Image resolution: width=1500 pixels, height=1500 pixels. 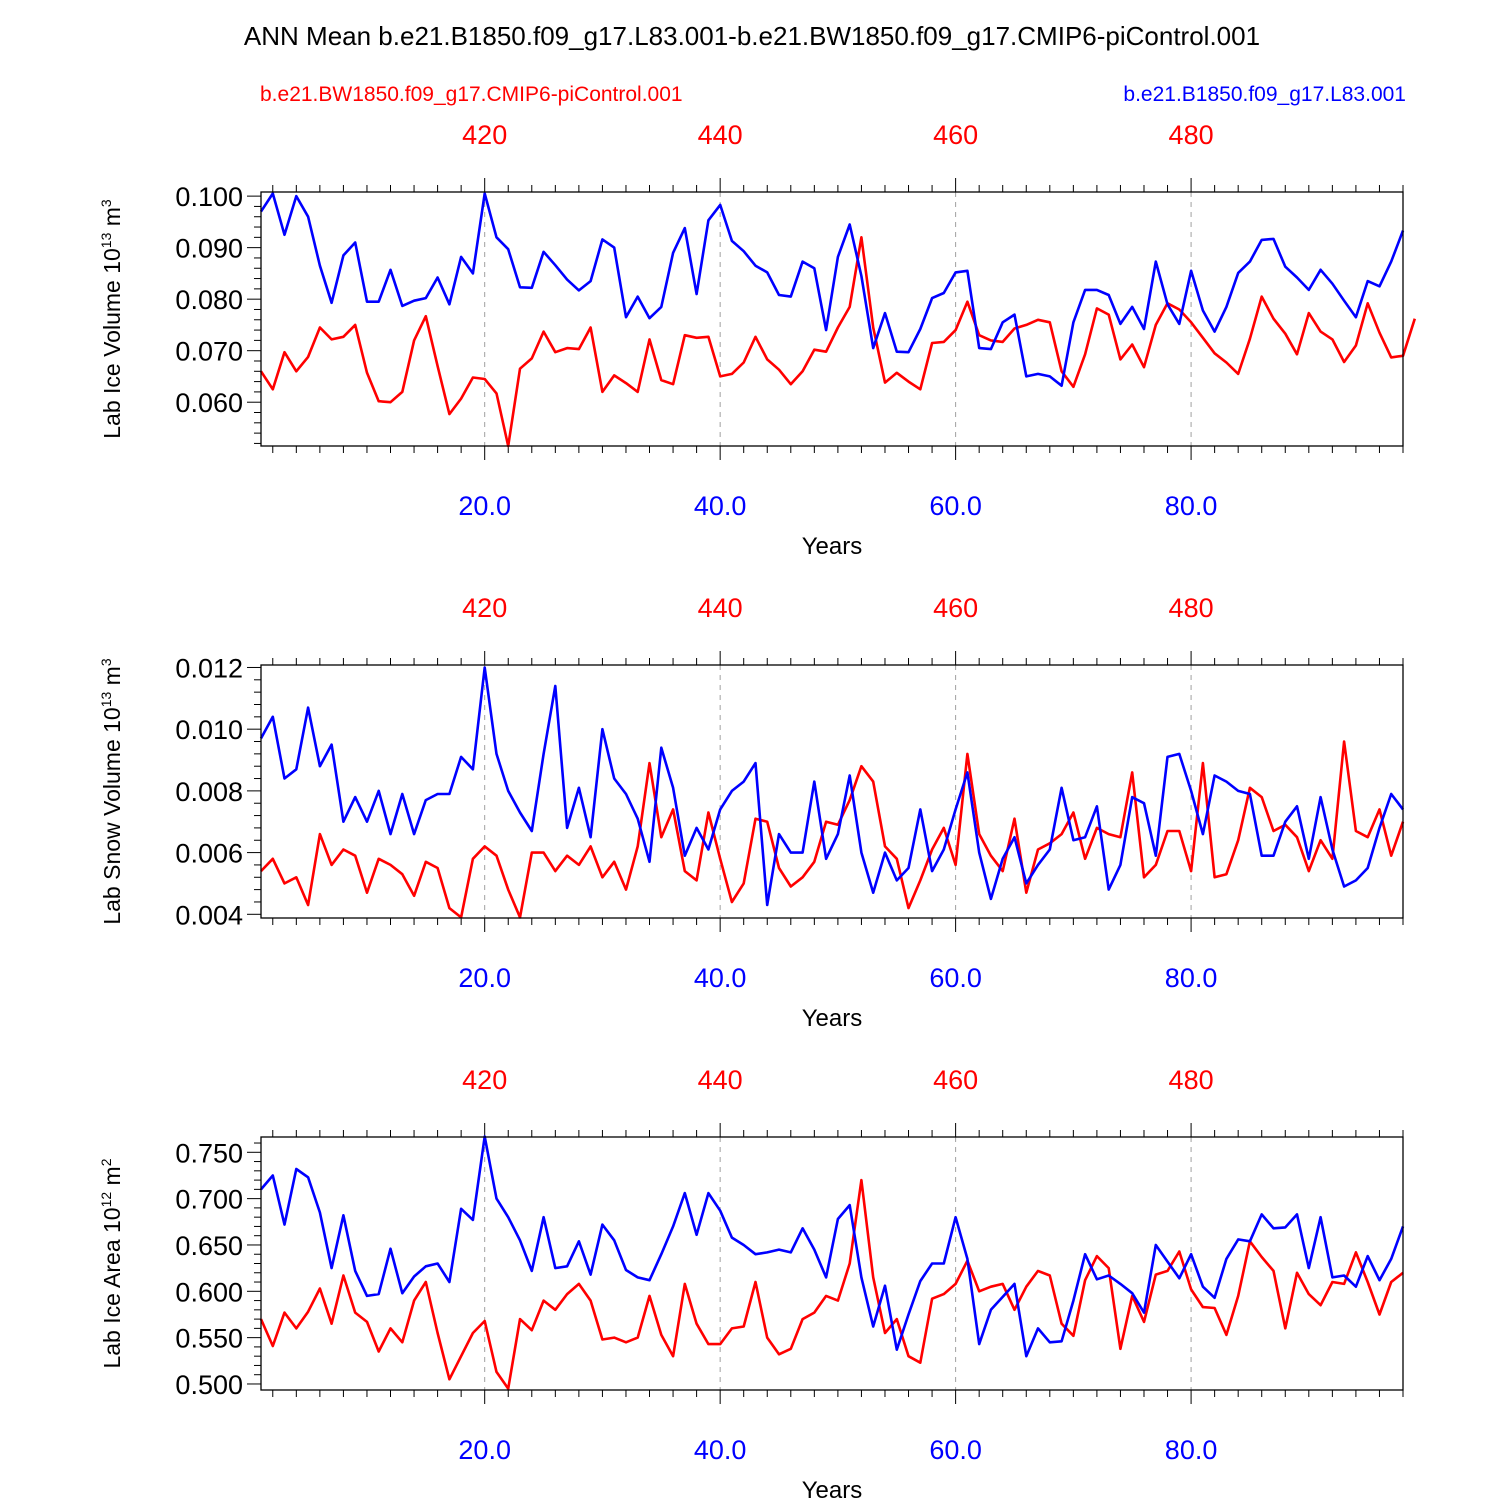 What do you see at coordinates (209, 1292) in the screenshot?
I see `y-tick-label: 0.600` at bounding box center [209, 1292].